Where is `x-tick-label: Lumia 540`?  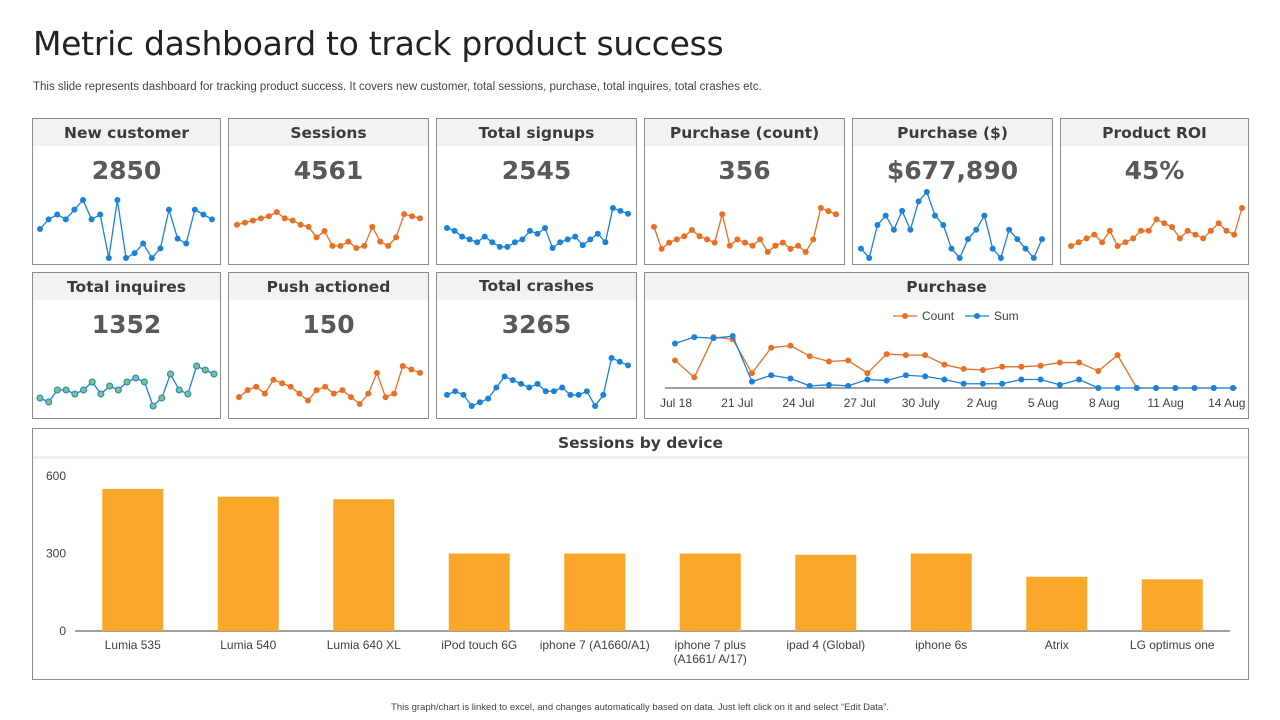 x-tick-label: Lumia 540 is located at coordinates (248, 645).